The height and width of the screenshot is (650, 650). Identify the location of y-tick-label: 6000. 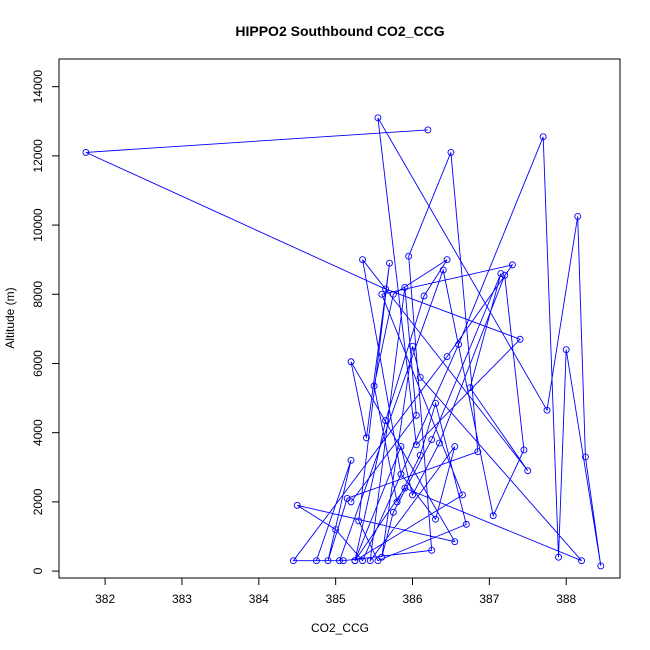
(38, 363).